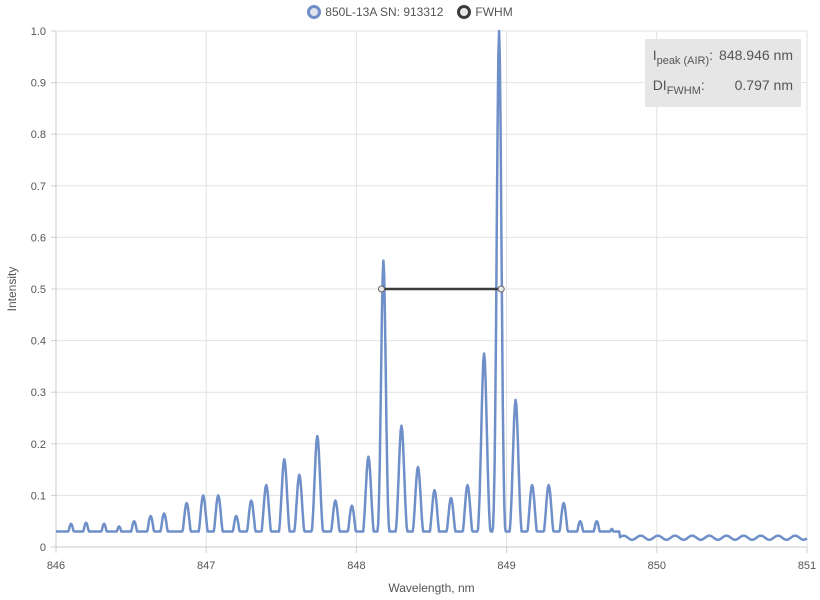 The width and height of the screenshot is (820, 600). What do you see at coordinates (314, 12) in the screenshot?
I see `legend-swatch-spectrum` at bounding box center [314, 12].